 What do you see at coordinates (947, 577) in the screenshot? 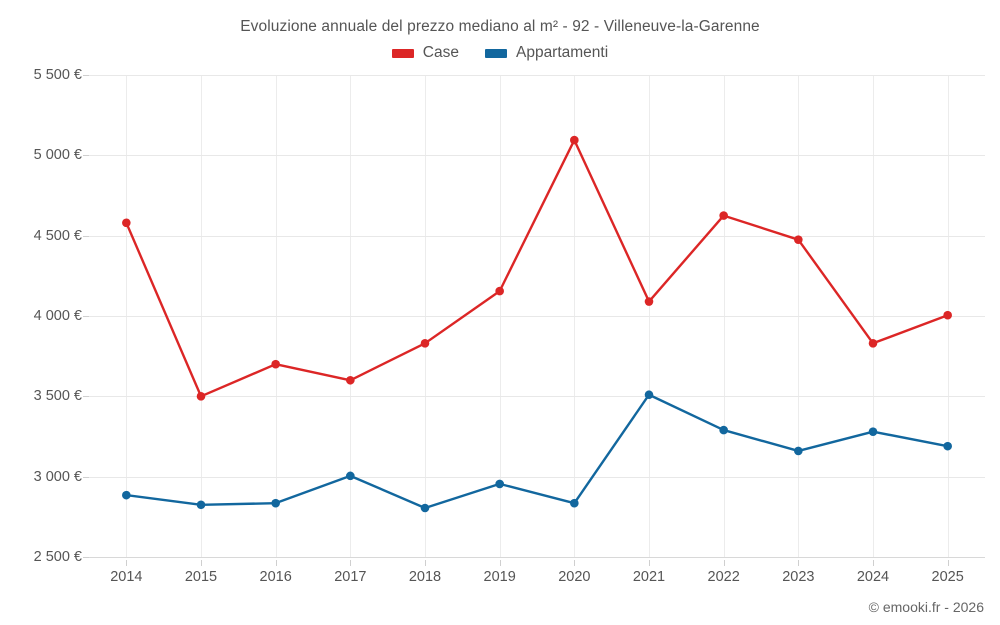
I see `x-axis-tick-label: 2025` at bounding box center [947, 577].